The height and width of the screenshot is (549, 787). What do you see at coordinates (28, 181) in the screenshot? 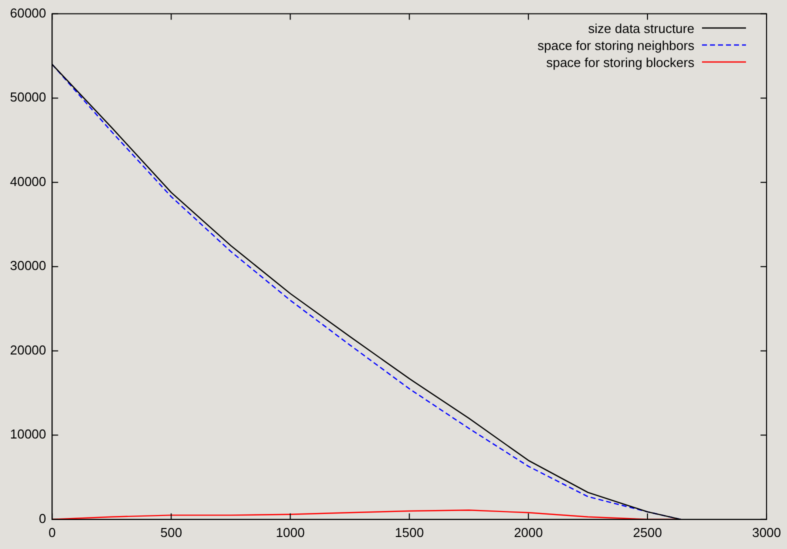
I see `y-tick-label: 40000` at bounding box center [28, 181].